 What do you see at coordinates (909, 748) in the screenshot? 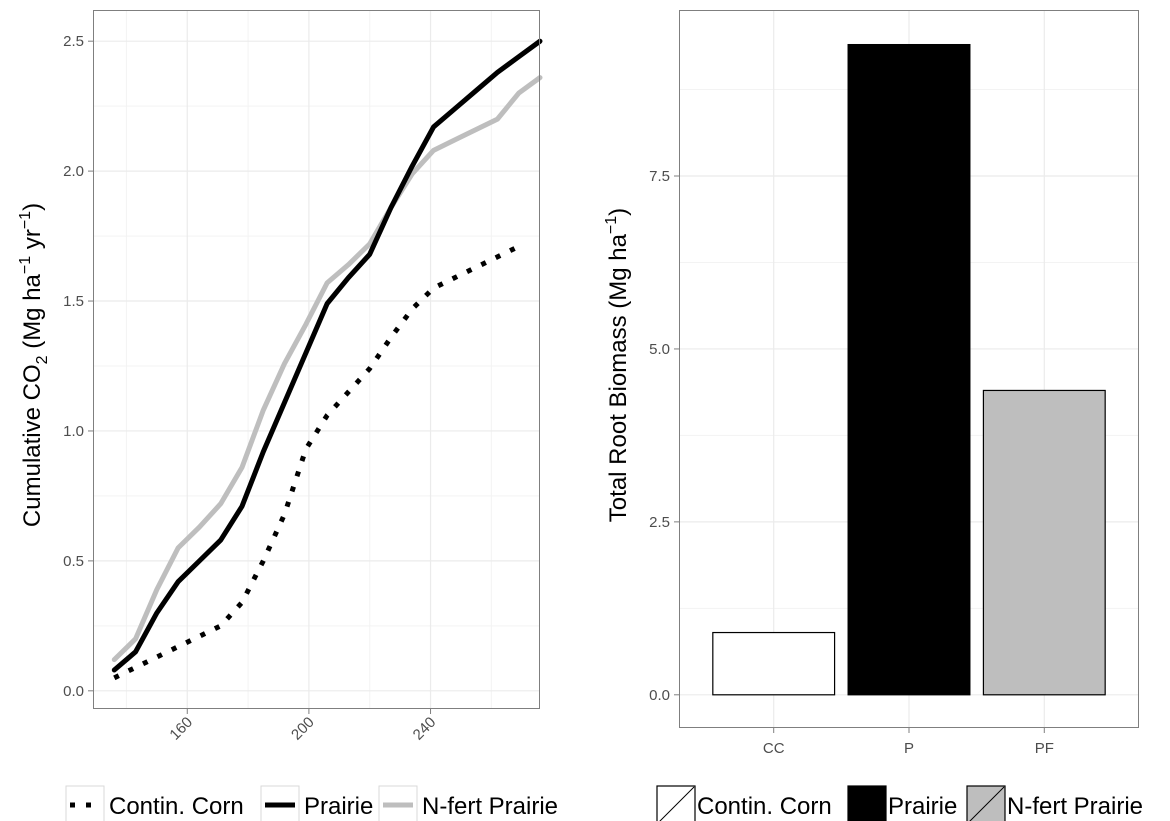
I see `x-tick-label: P` at bounding box center [909, 748].